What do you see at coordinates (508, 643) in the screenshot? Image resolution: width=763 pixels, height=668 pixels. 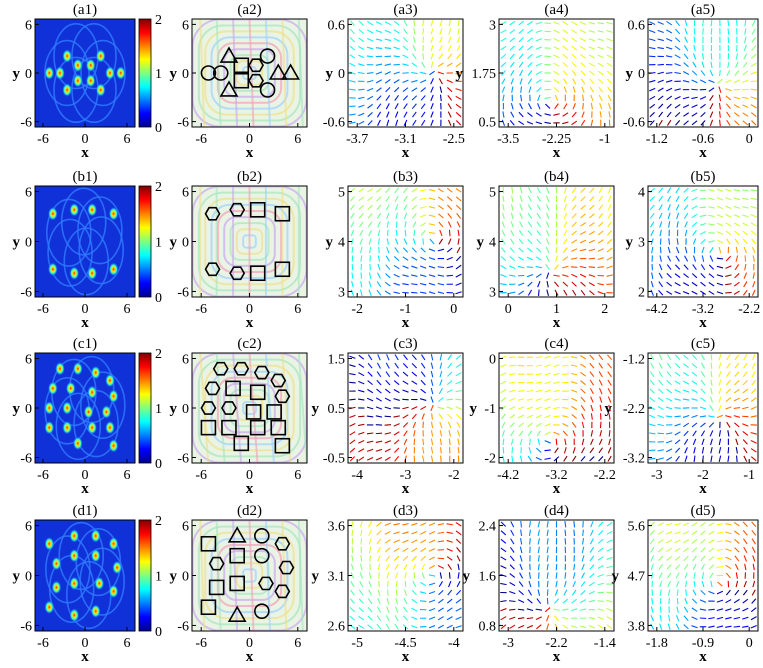 I see `x-tick-label: -3` at bounding box center [508, 643].